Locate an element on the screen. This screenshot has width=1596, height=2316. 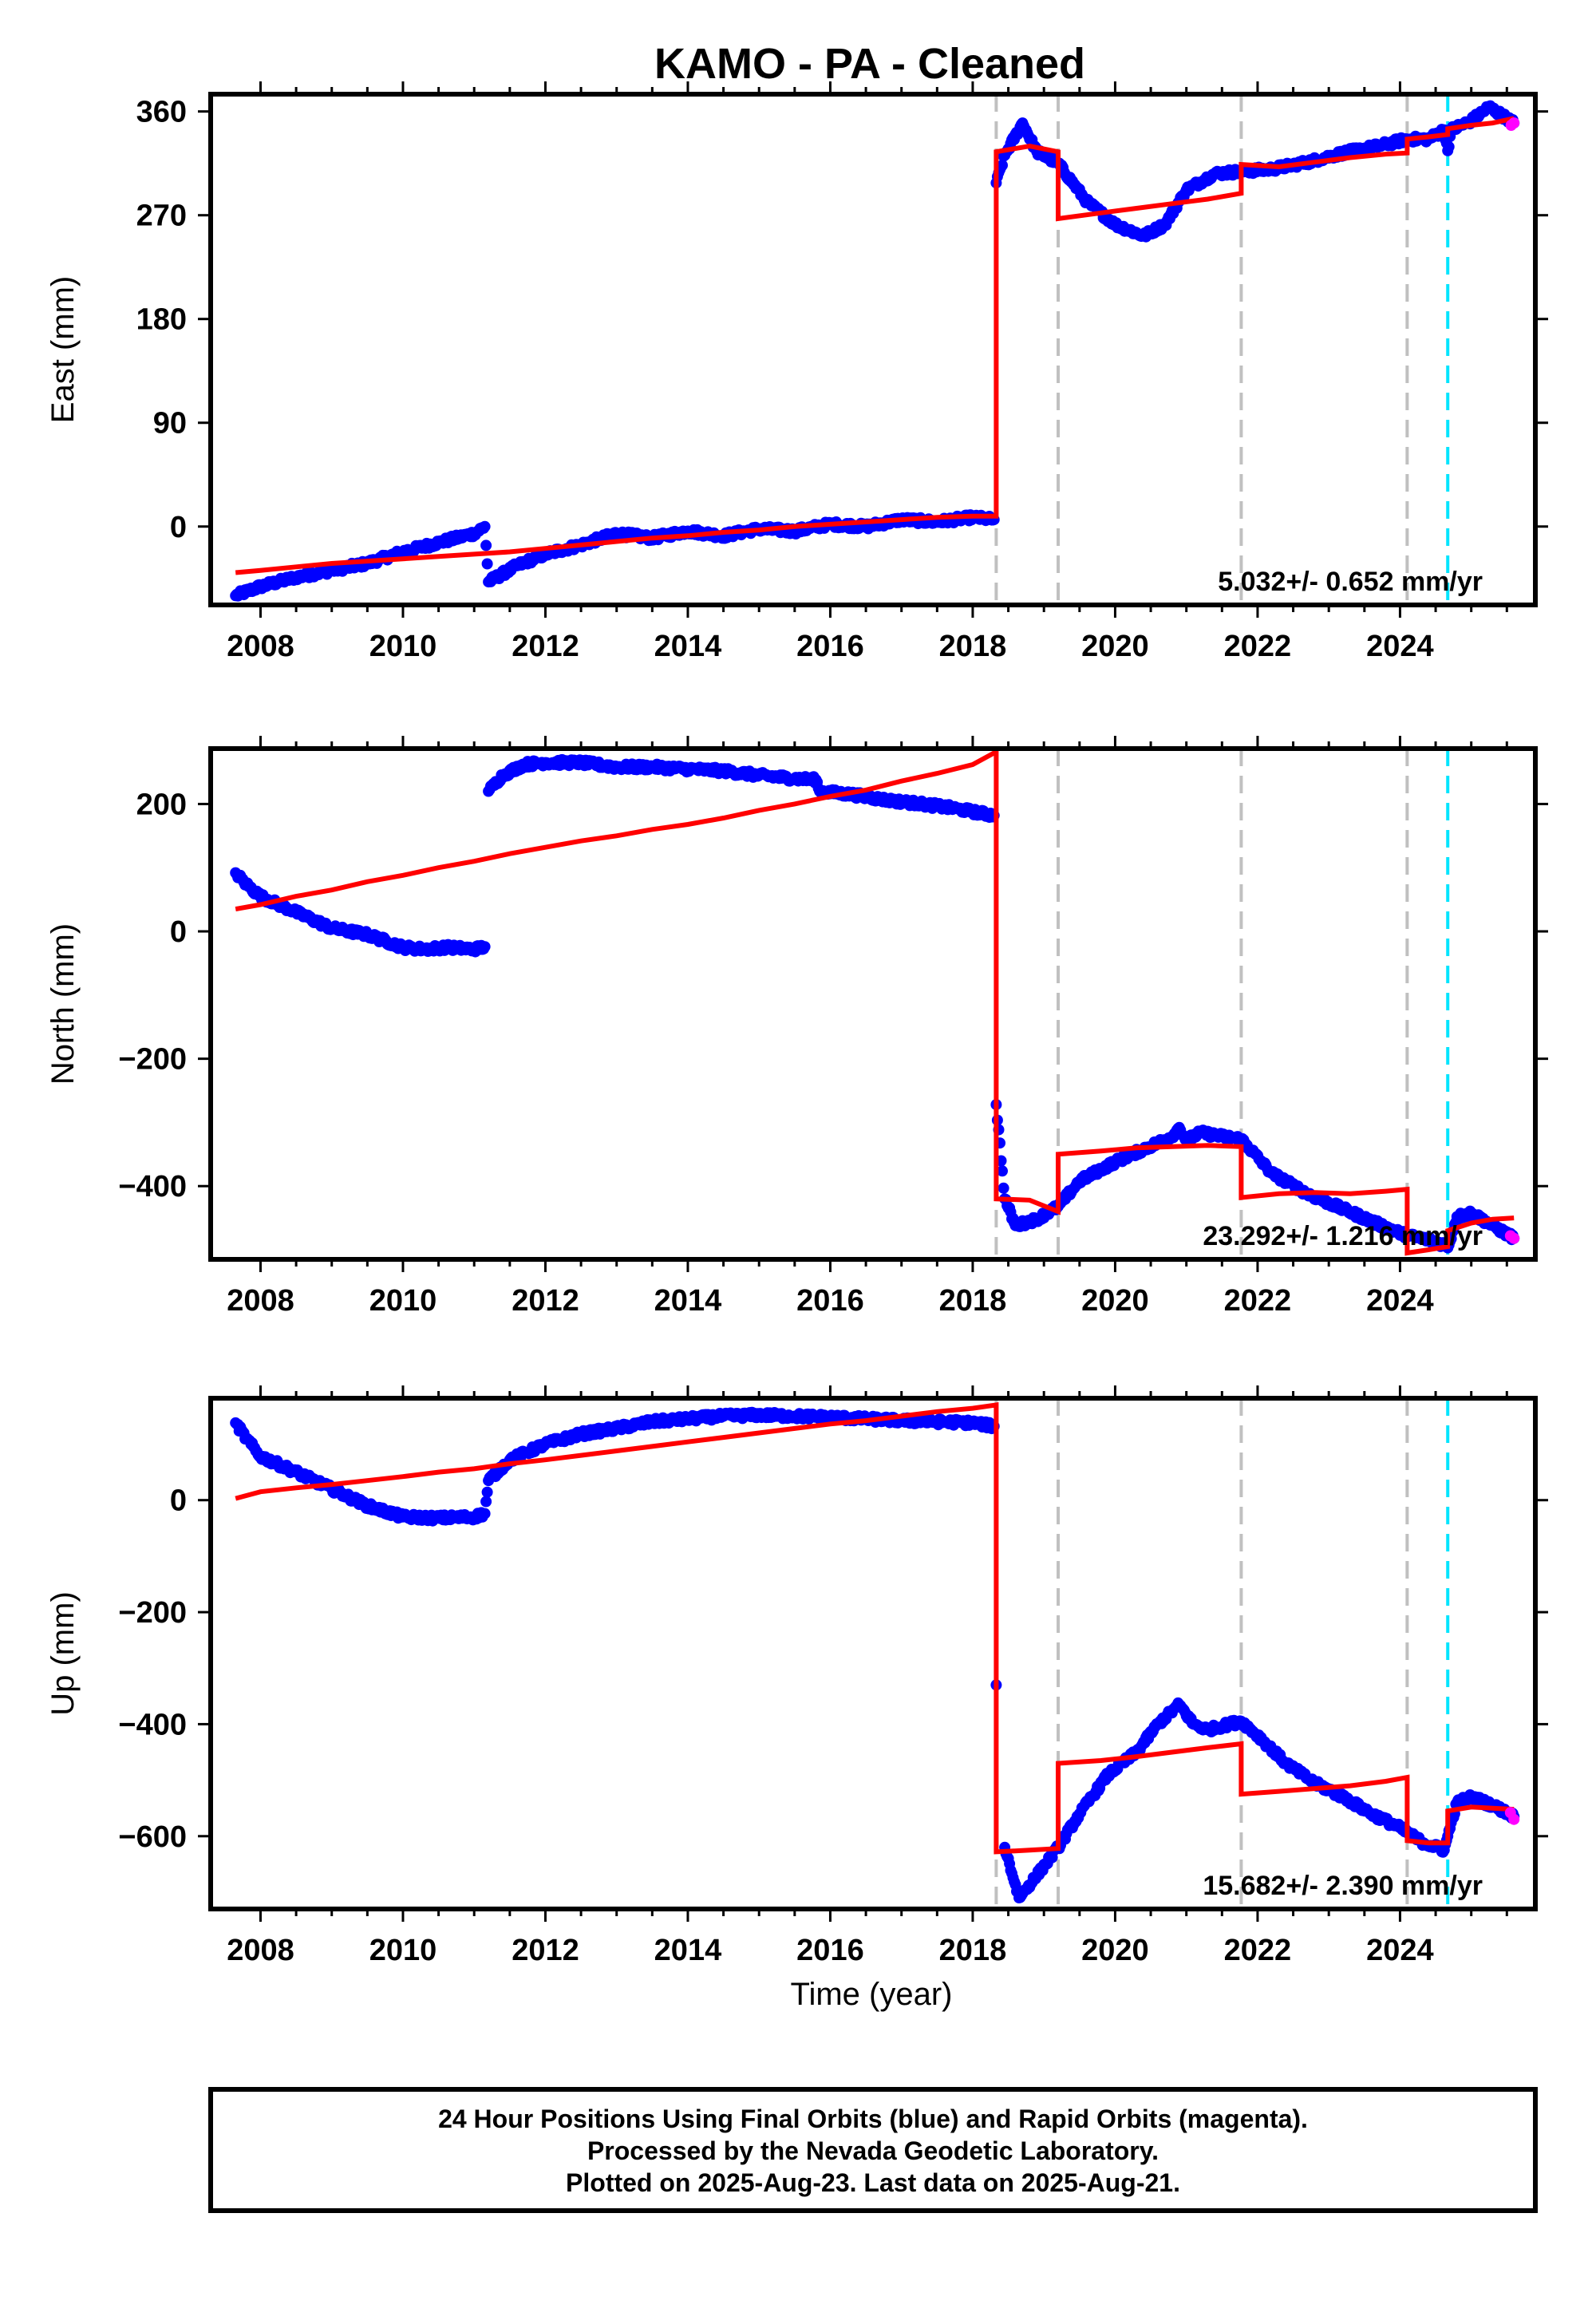
up-x-tick-label: 2012 is located at coordinates (545, 1950).